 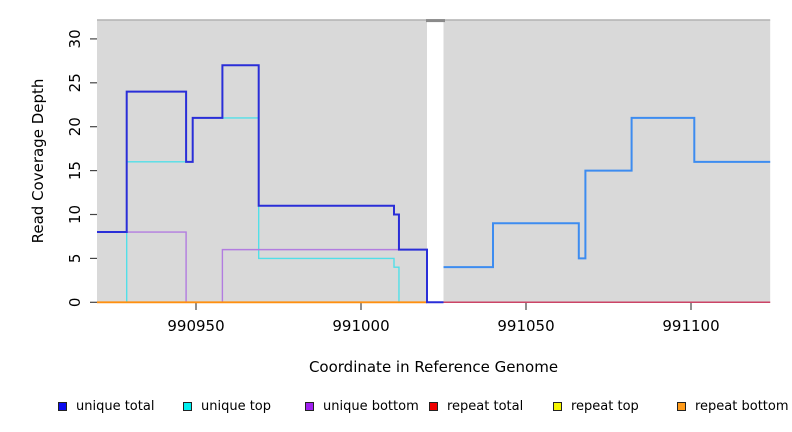 What do you see at coordinates (236, 406) in the screenshot?
I see `legend-label: unique top` at bounding box center [236, 406].